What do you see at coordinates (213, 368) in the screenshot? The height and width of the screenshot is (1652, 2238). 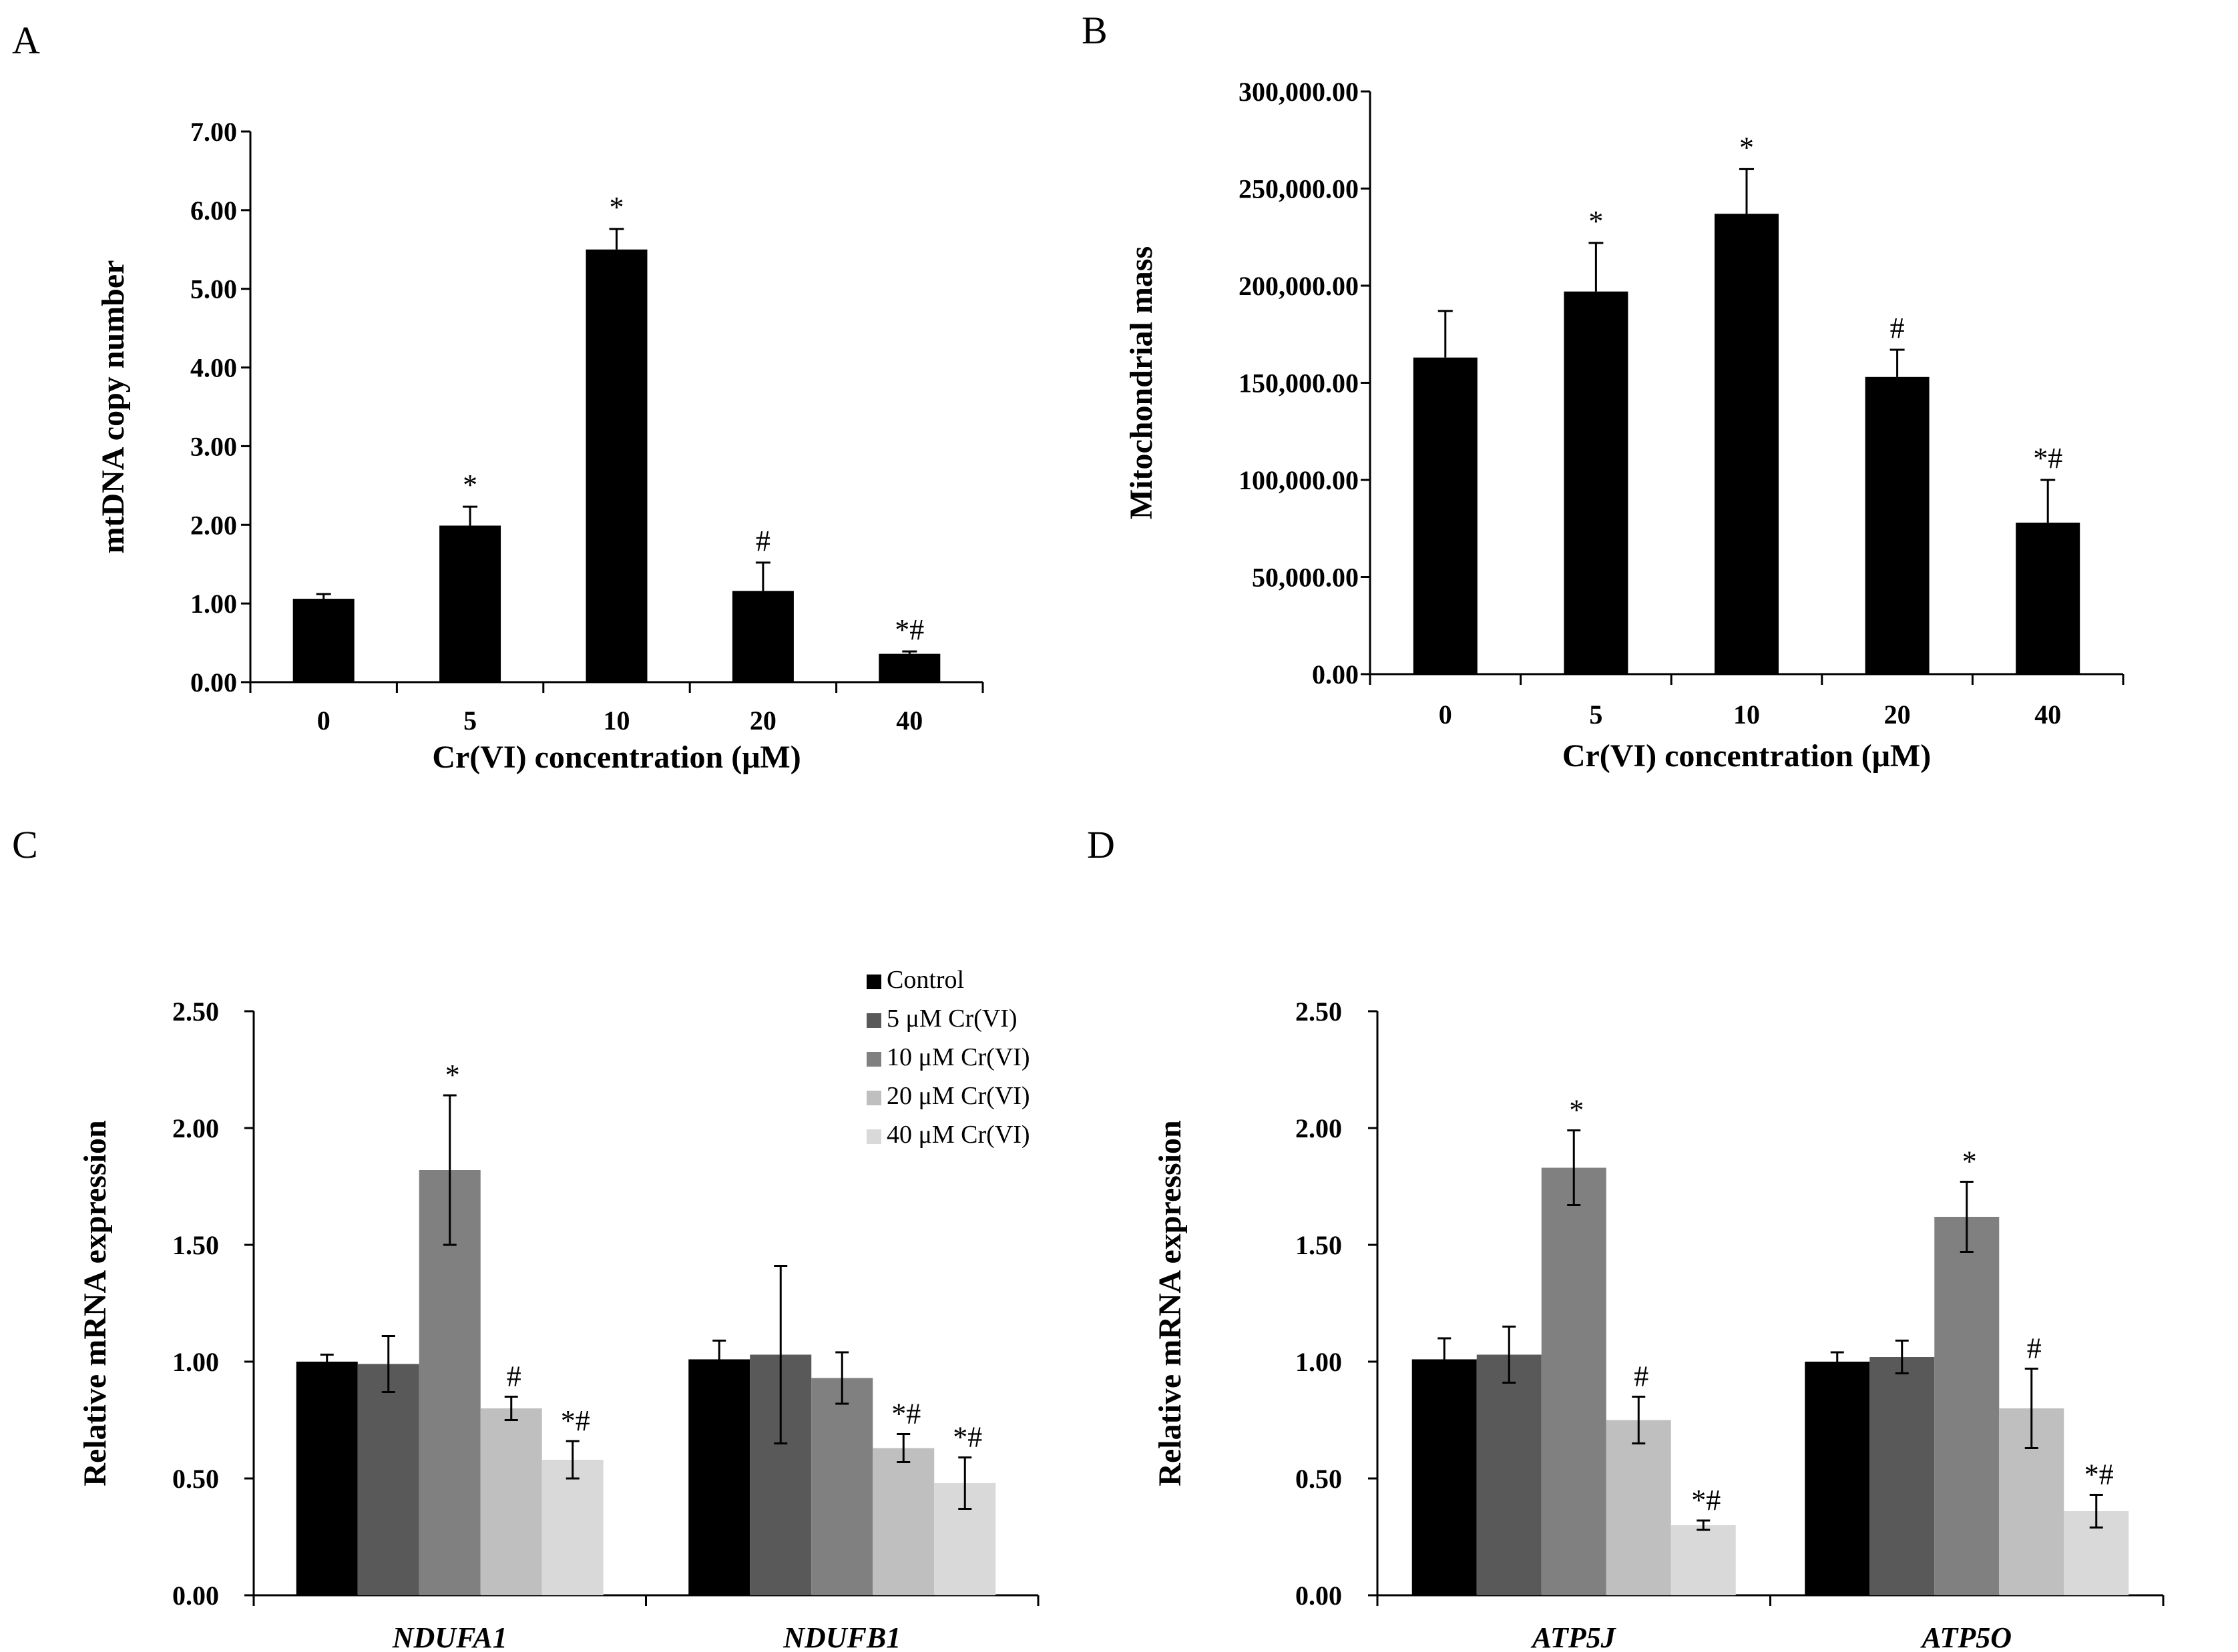 I see `y-tick-label: 4.00` at bounding box center [213, 368].